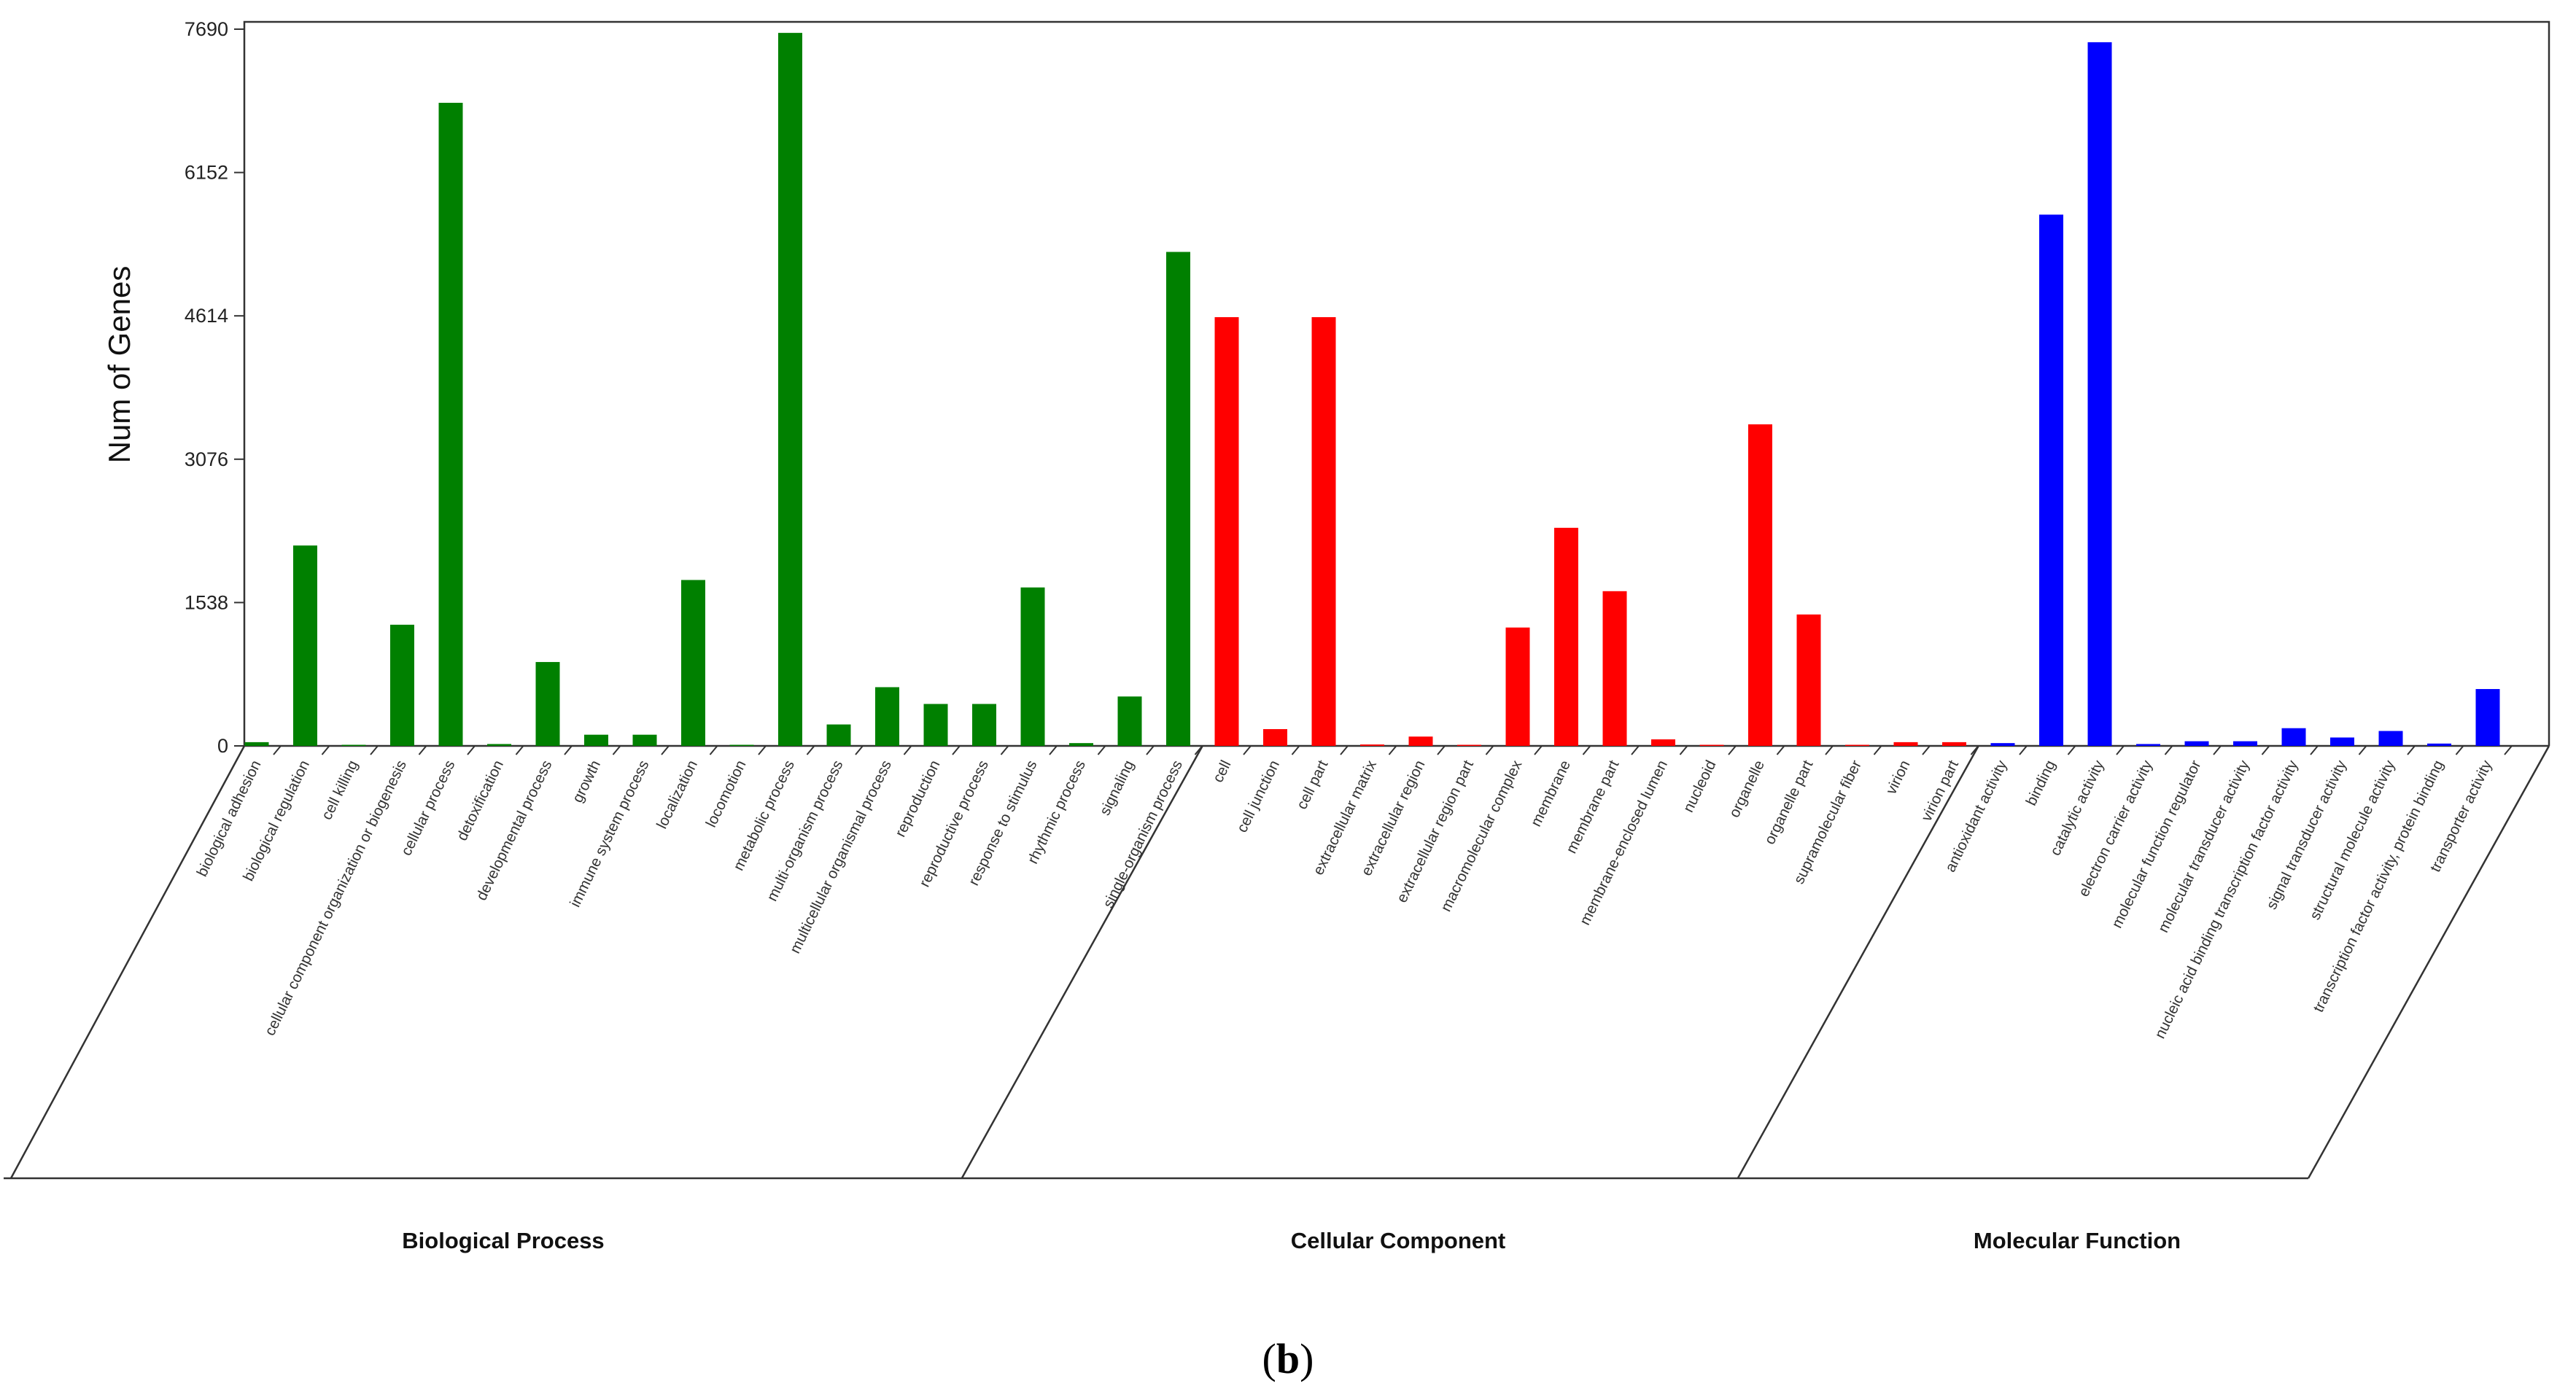 This screenshot has width=2576, height=1397. What do you see at coordinates (1372, 745) in the screenshot?
I see `bar-extracellular-matrix` at bounding box center [1372, 745].